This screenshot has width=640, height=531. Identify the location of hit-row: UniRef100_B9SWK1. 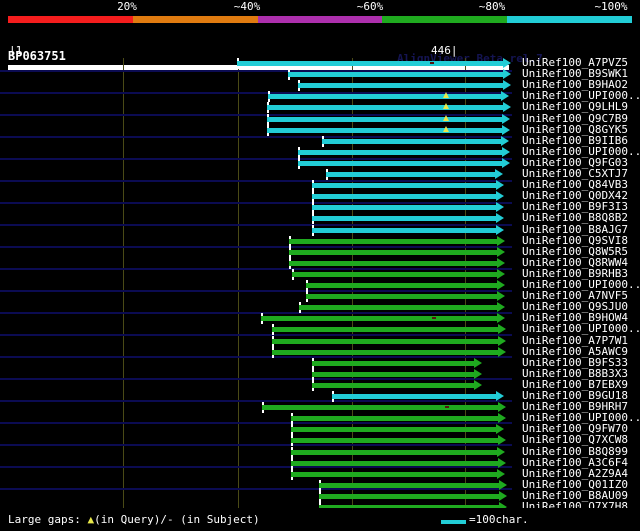
(320, 74).